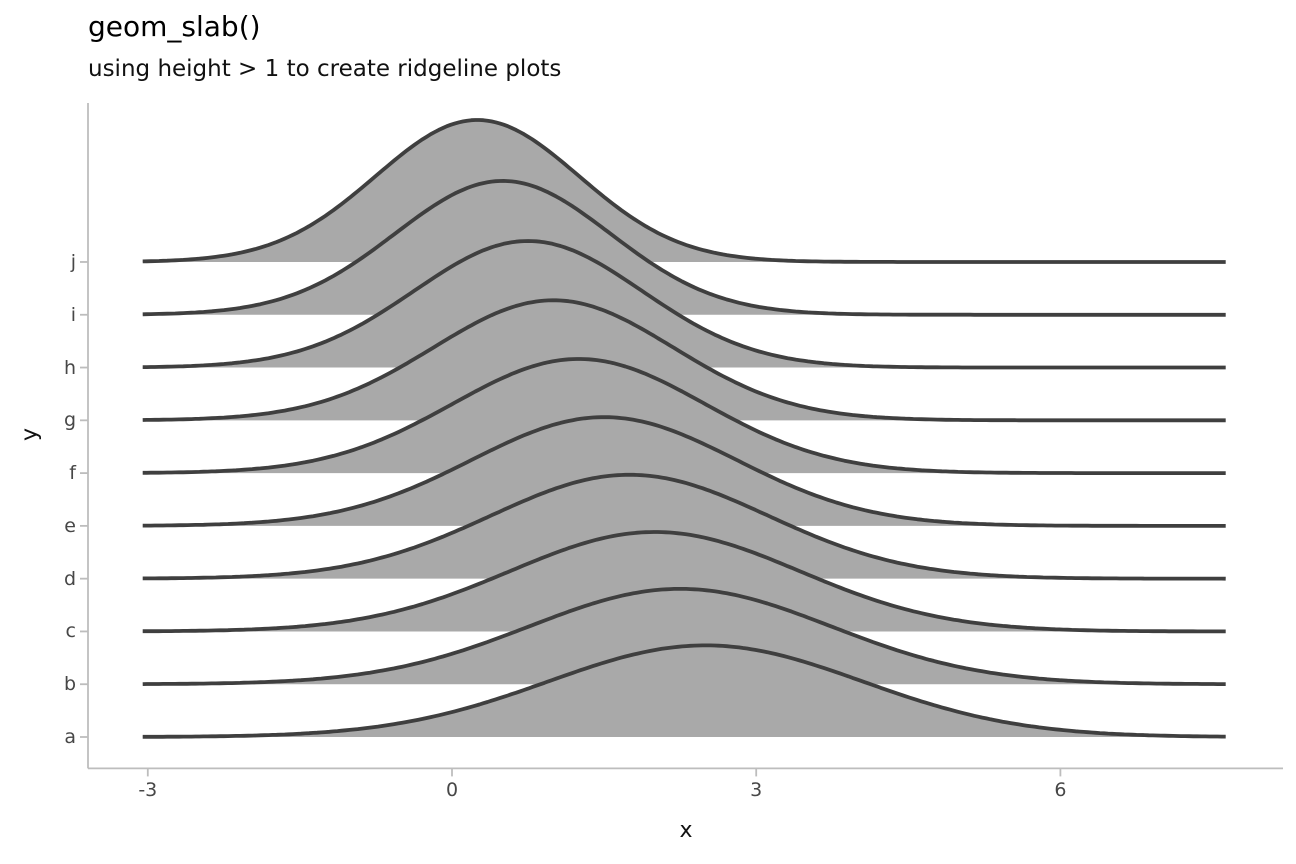 This screenshot has height=864, width=1296. I want to click on ridge-fill-i, so click(684, 247).